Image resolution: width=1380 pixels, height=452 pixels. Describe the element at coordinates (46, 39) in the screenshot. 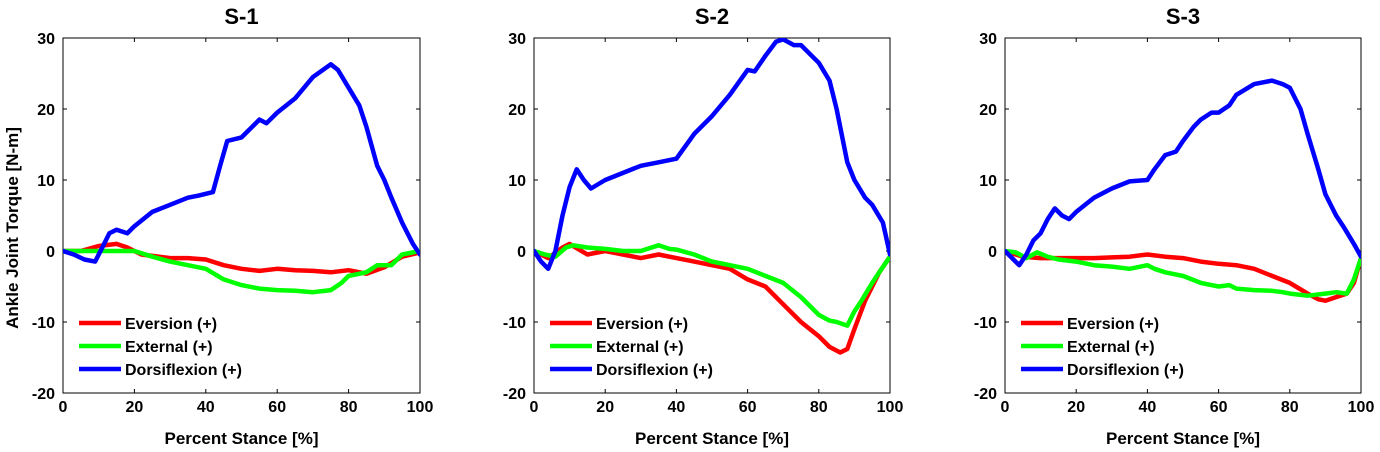

I see `subplot-s-1-y-tick-label: 30` at that location.